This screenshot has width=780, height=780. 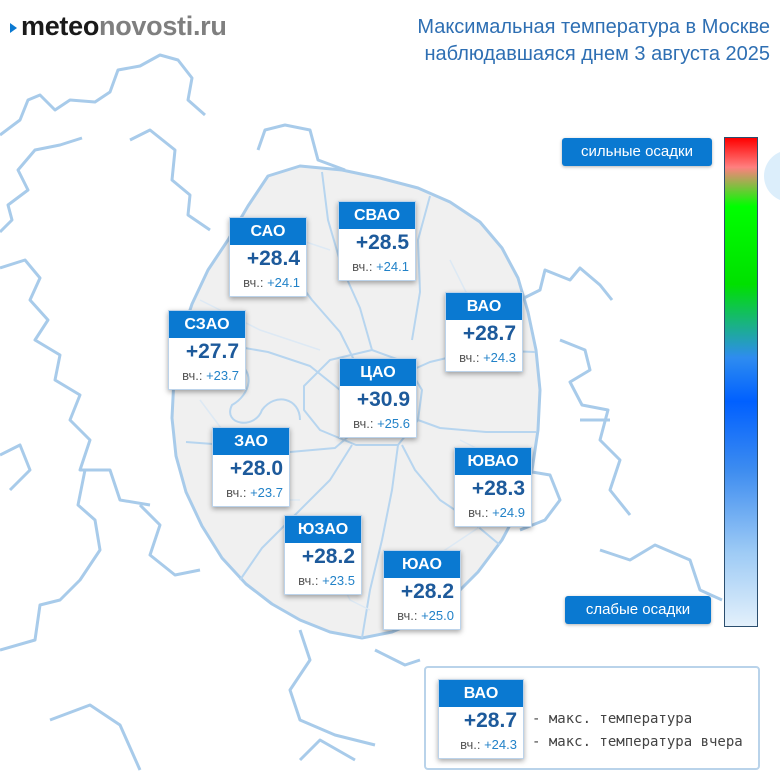 What do you see at coordinates (597, 54) in the screenshot?
I see `title-line-2: наблюдавшаяся днем 3 августа 2025` at bounding box center [597, 54].